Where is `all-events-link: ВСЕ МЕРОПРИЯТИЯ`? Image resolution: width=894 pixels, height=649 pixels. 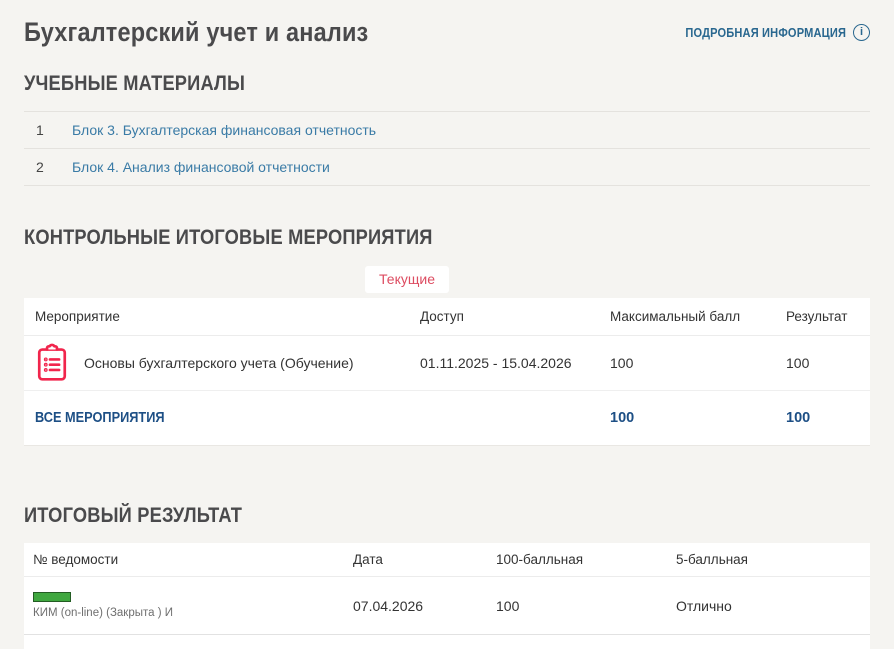 all-events-link: ВСЕ МЕРОПРИЯТИЯ is located at coordinates (100, 418).